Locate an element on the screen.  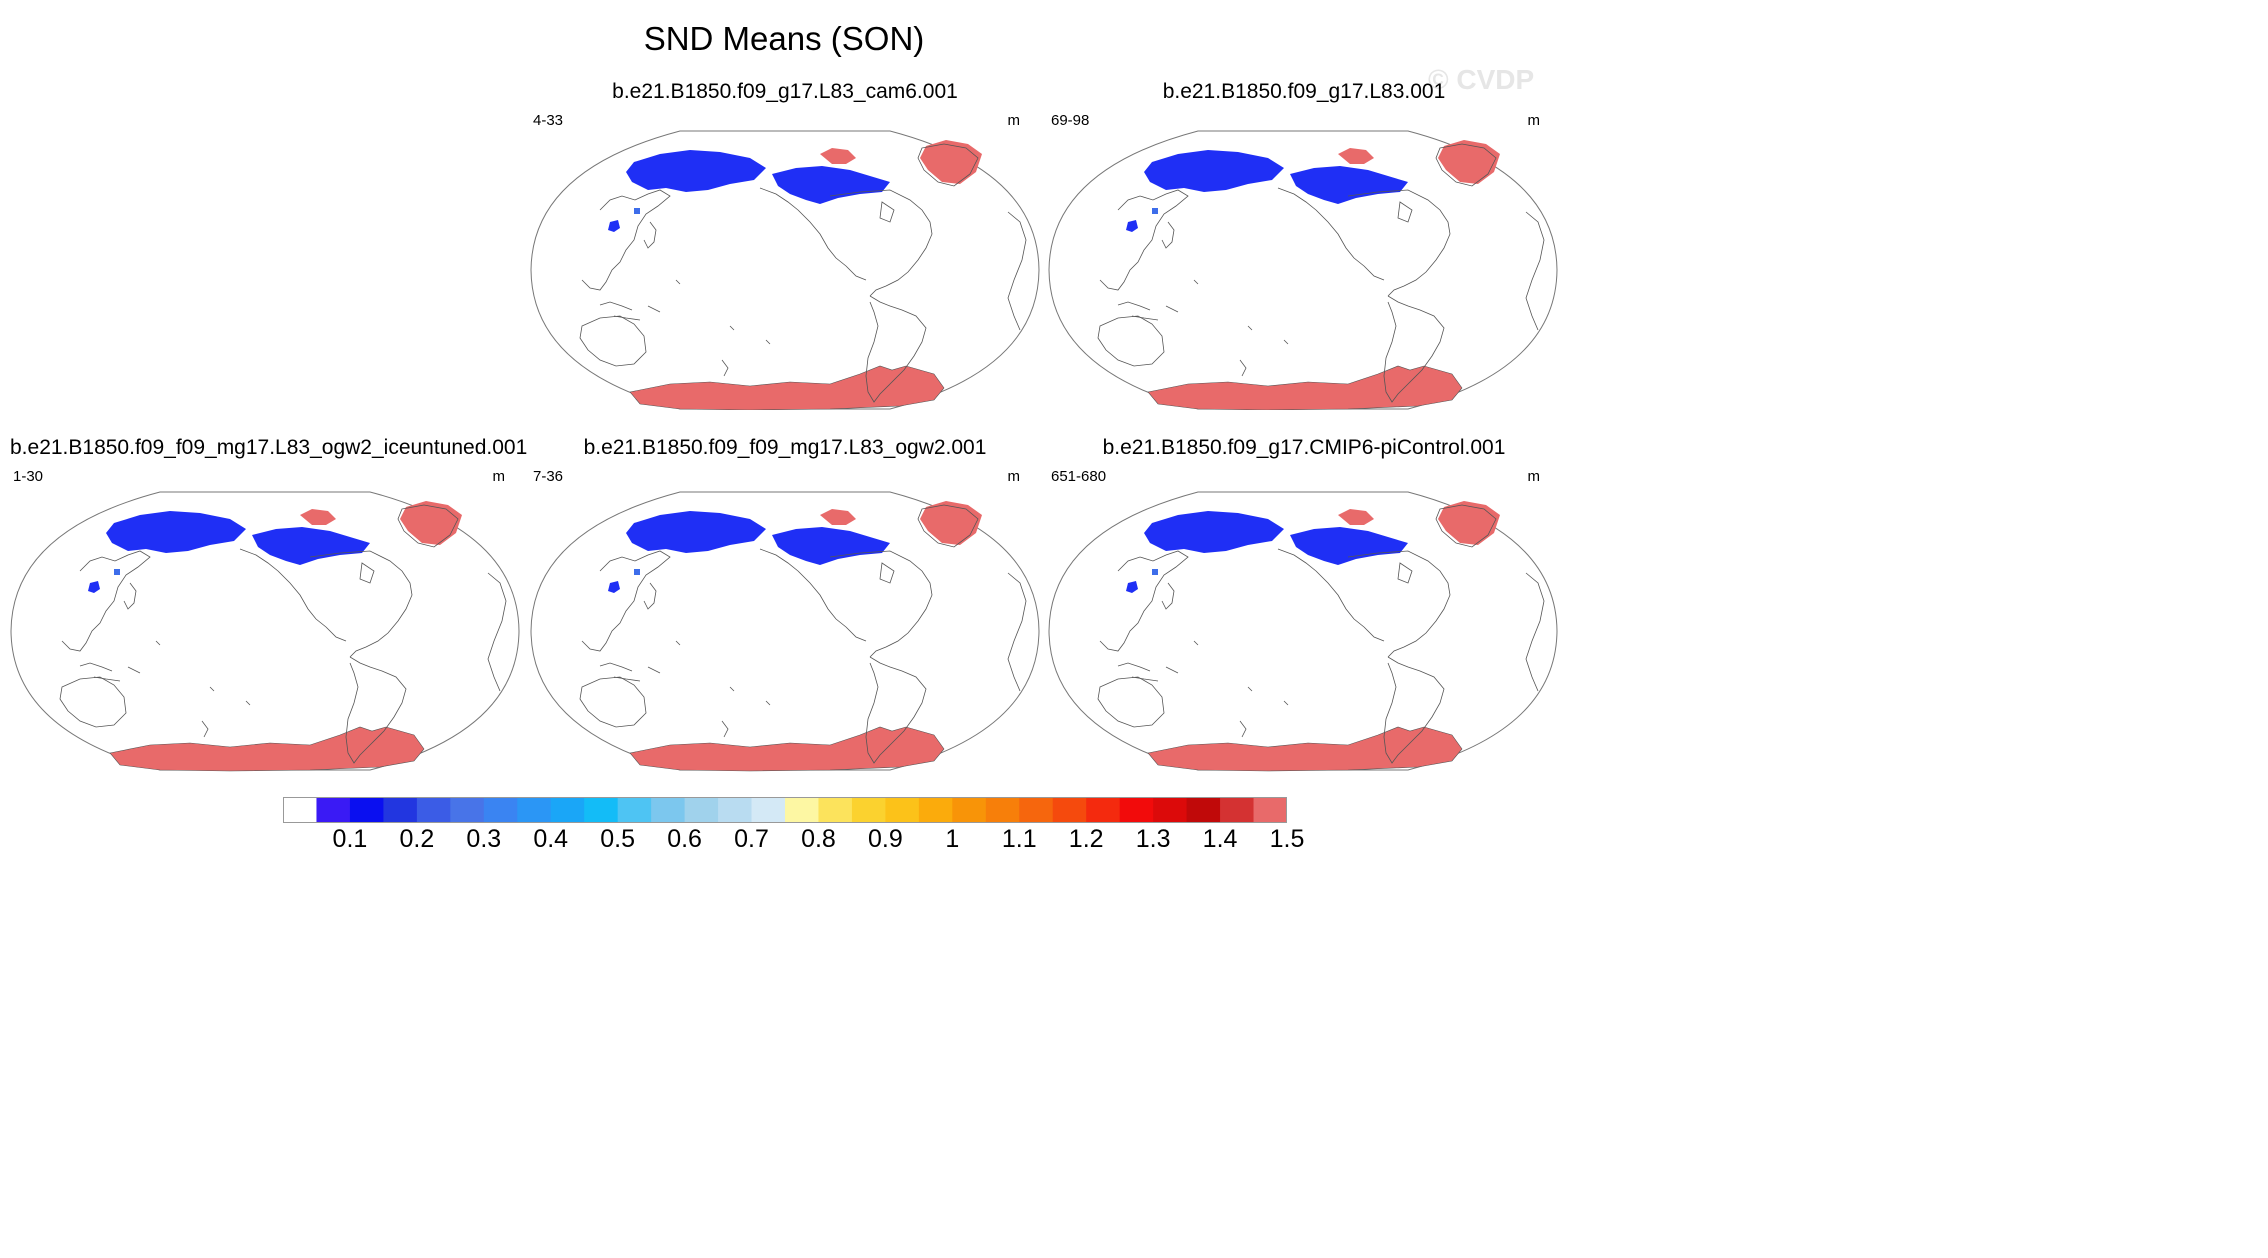
colorbar-frame is located at coordinates (785, 810).